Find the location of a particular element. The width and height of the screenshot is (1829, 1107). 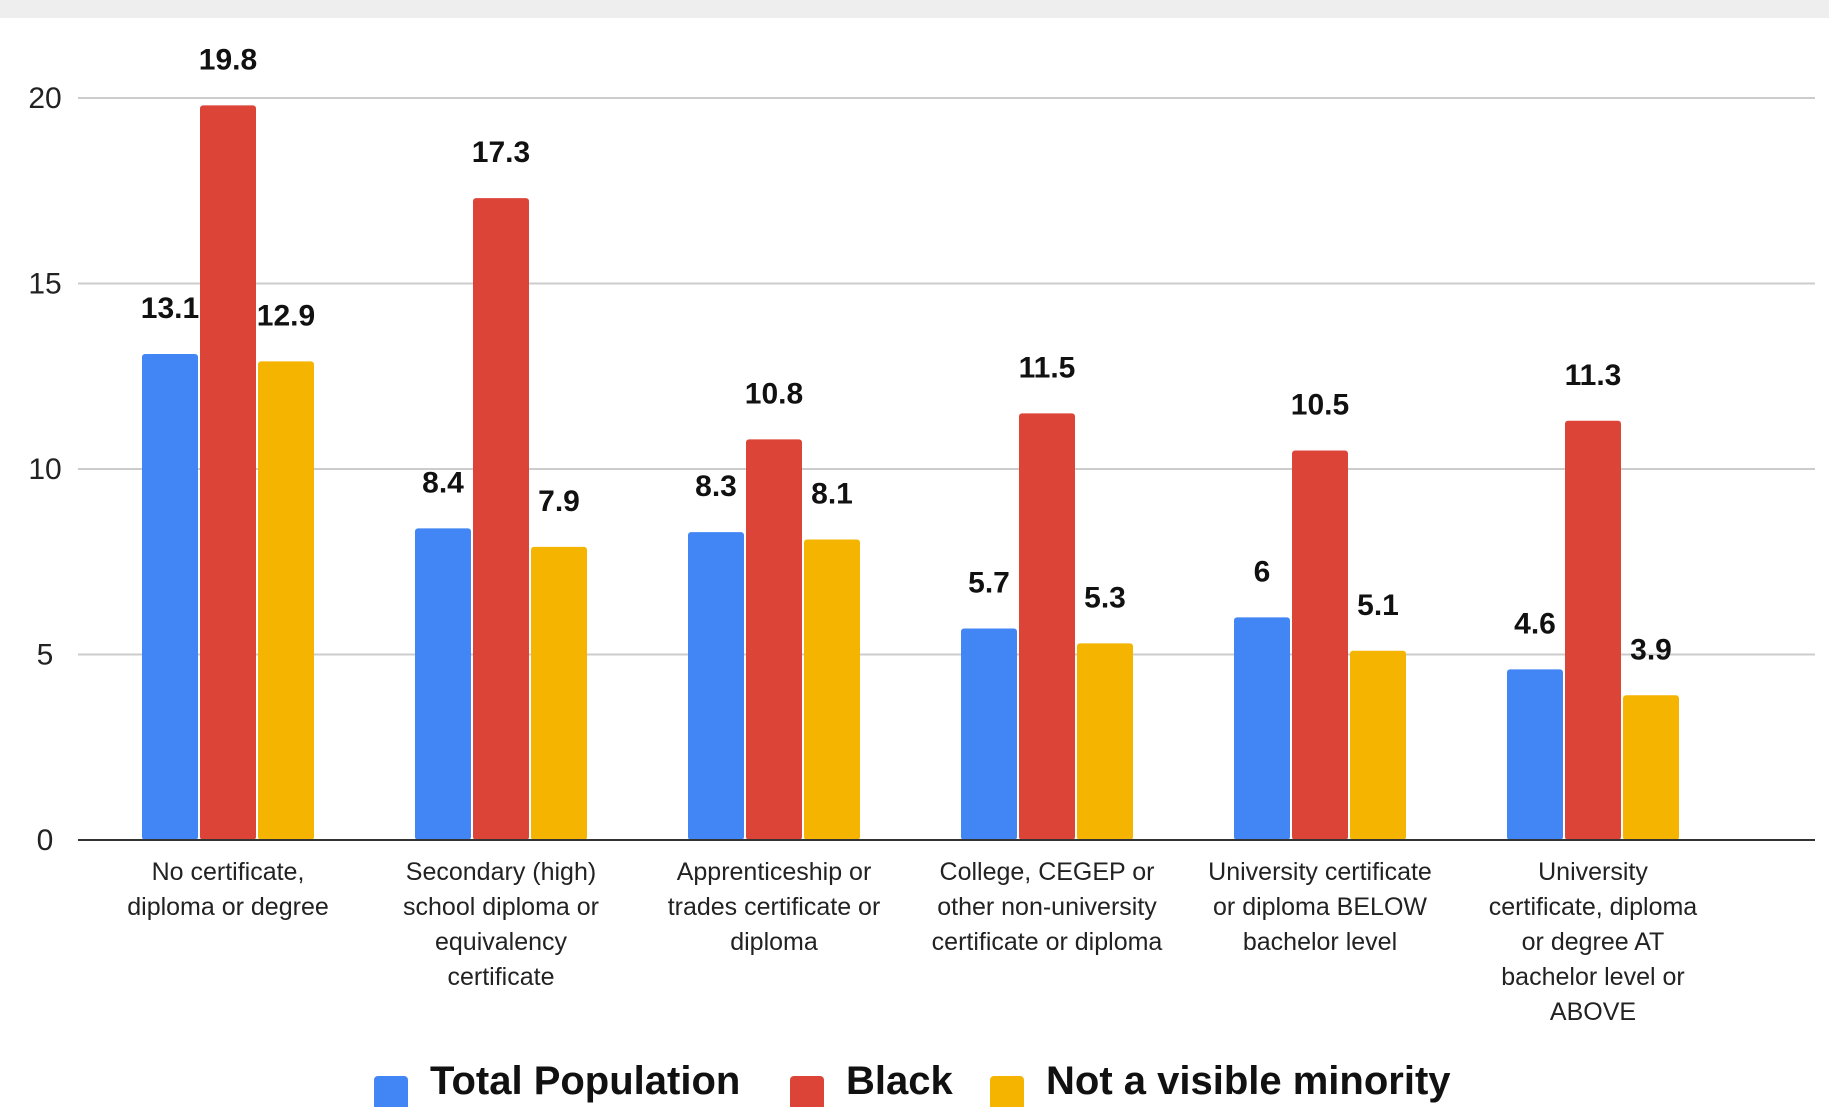

data-label: 7.9 is located at coordinates (559, 501).